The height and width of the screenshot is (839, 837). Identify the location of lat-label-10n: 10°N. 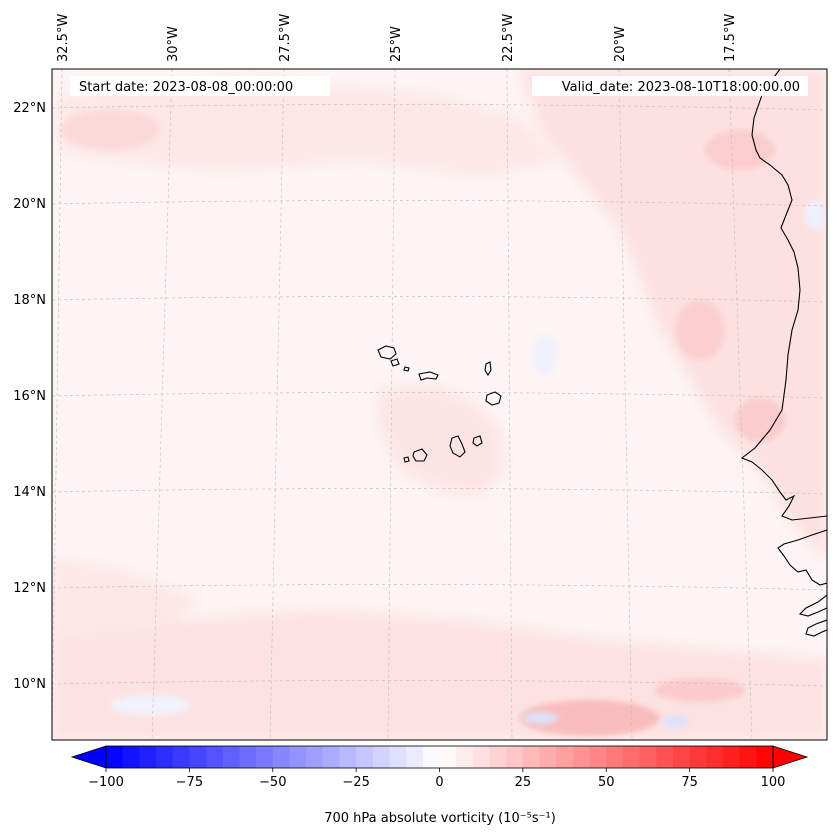
(29, 684).